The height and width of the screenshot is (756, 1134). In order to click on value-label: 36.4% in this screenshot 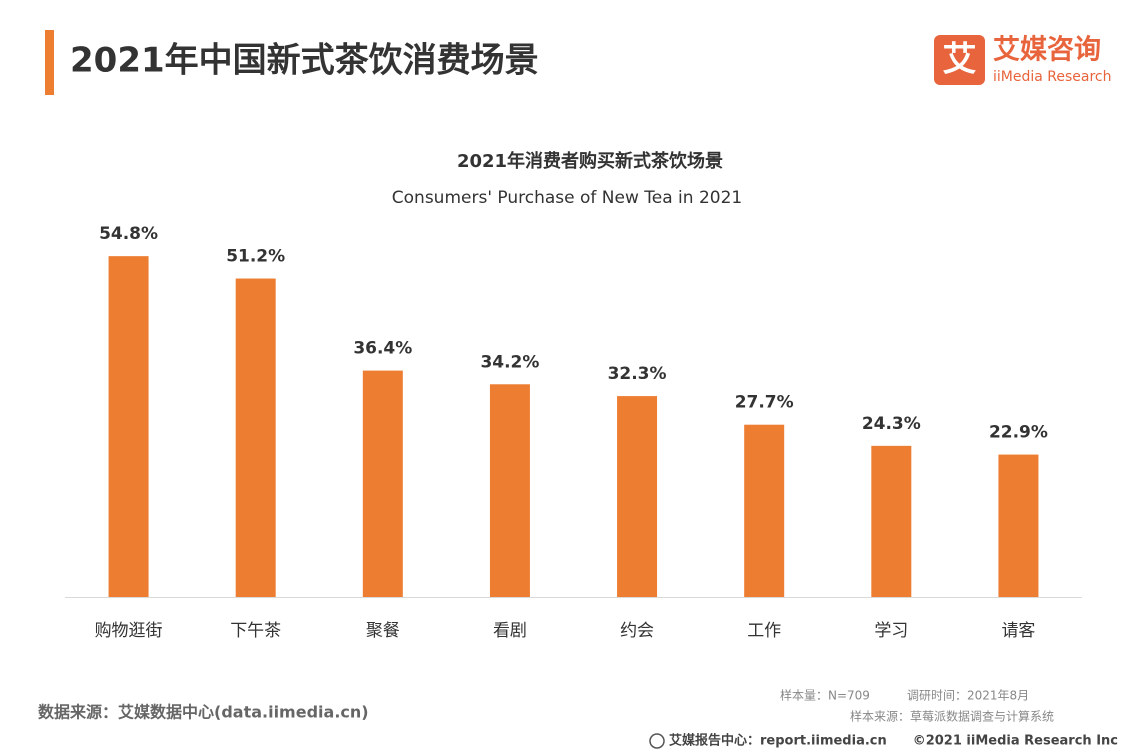, I will do `click(382, 349)`.